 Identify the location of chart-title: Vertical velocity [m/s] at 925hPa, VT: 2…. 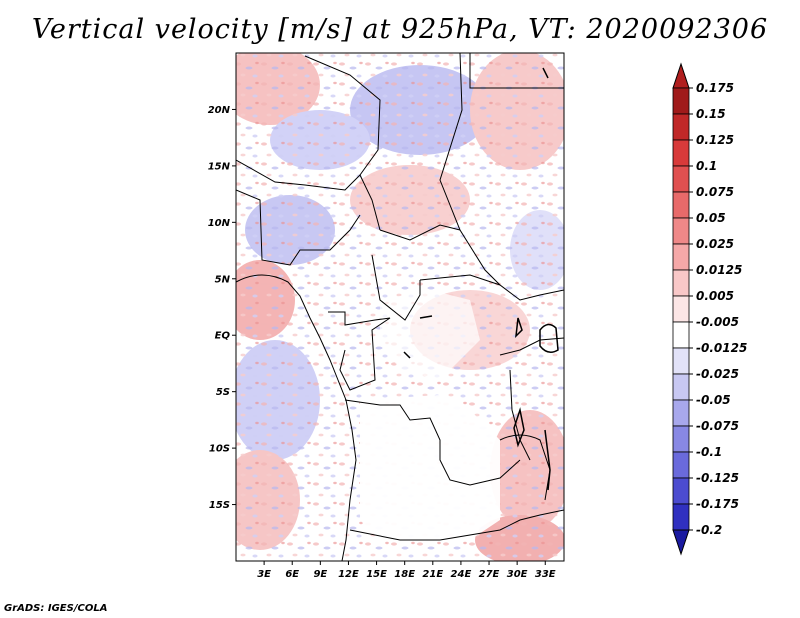
(400, 29).